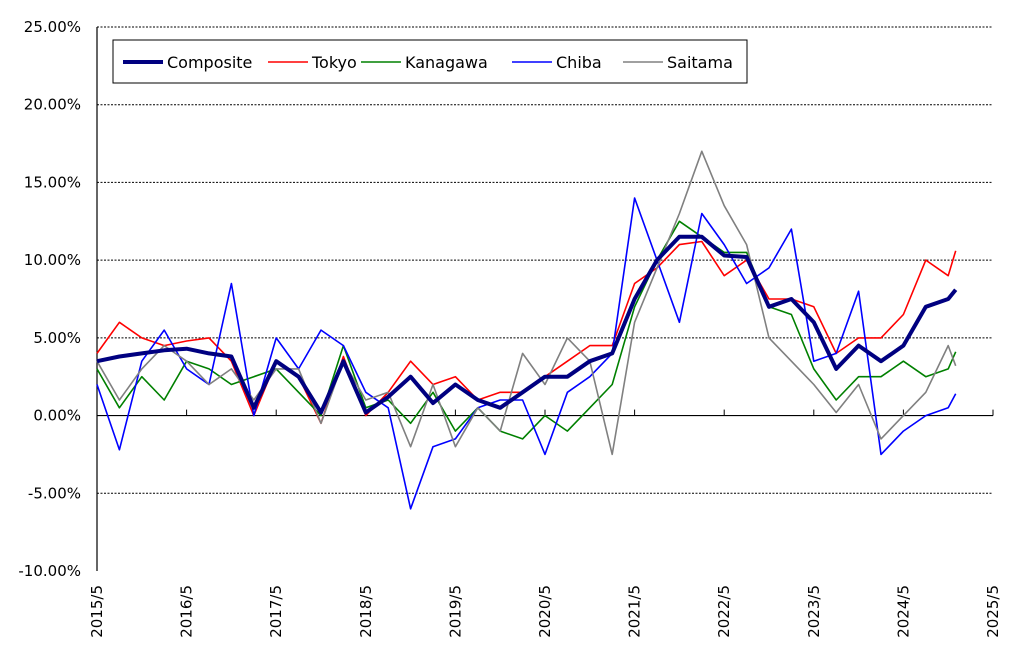 This screenshot has height=659, width=1024. I want to click on y-tick-label: 5.00%, so click(57, 338).